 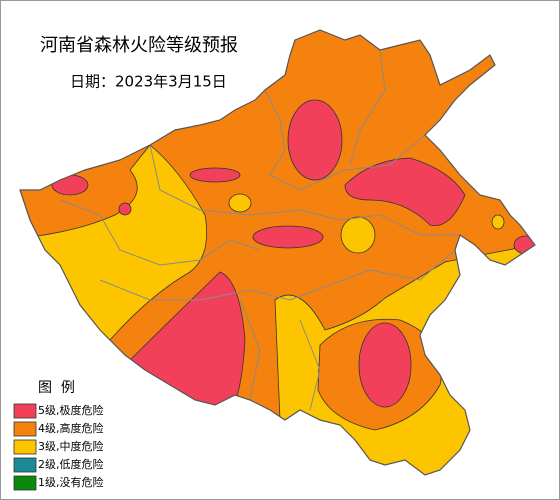 I want to click on map-title: 河南省森林火险等级预报, so click(x=139, y=45).